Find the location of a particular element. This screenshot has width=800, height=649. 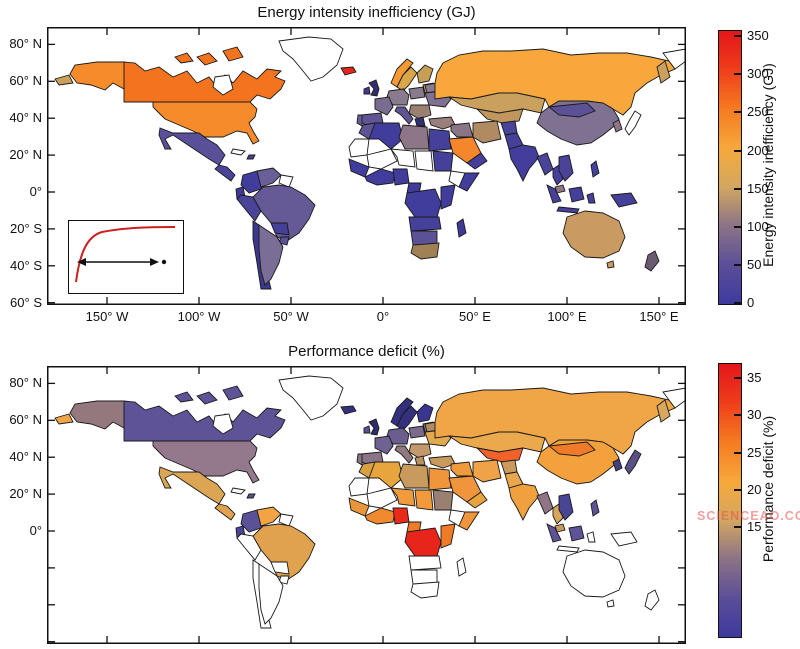

region-sulawesi is located at coordinates (591, 537).